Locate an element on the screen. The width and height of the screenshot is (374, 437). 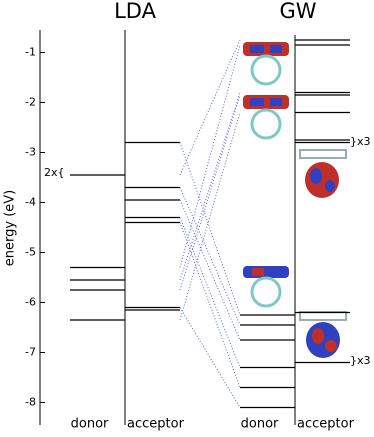
panel-title: GW is located at coordinates (297, 11).